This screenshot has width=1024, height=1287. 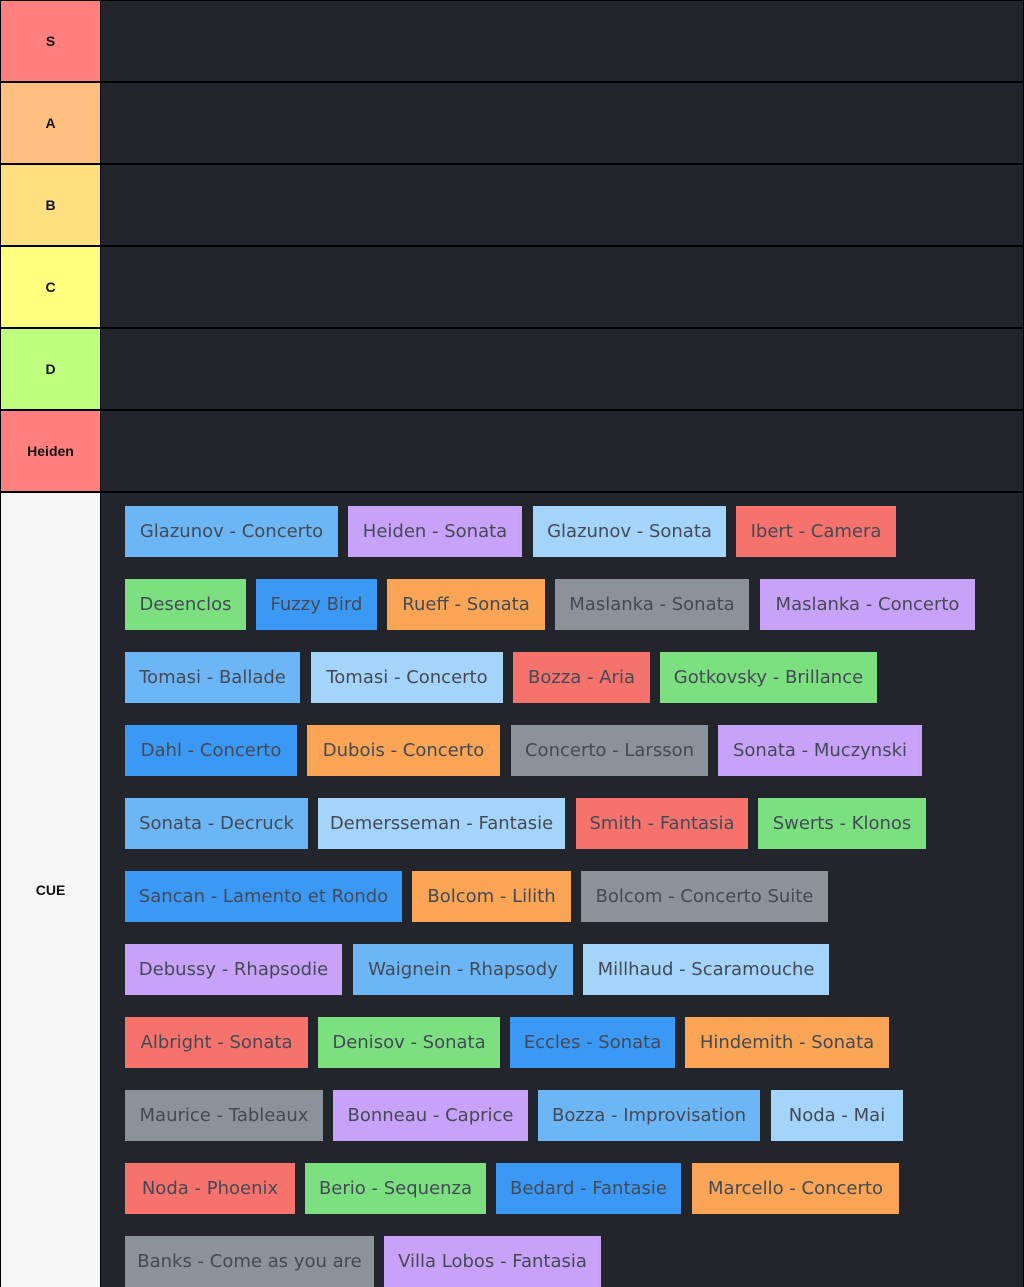 I want to click on tier-row-a: A, so click(x=512, y=123).